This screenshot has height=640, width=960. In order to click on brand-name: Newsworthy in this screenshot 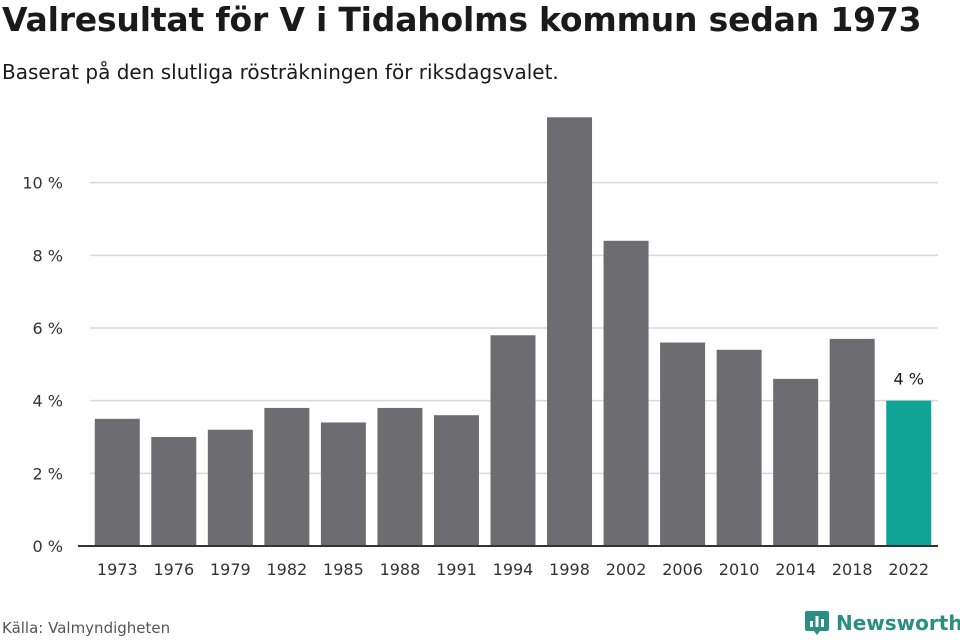, I will do `click(898, 623)`.